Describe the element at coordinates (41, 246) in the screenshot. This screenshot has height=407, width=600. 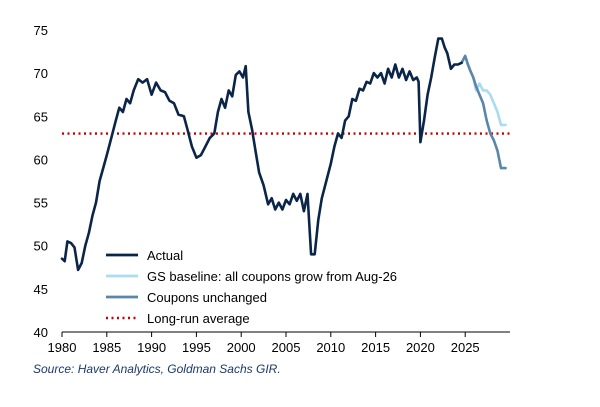
I see `y-tick-label: 50` at that location.